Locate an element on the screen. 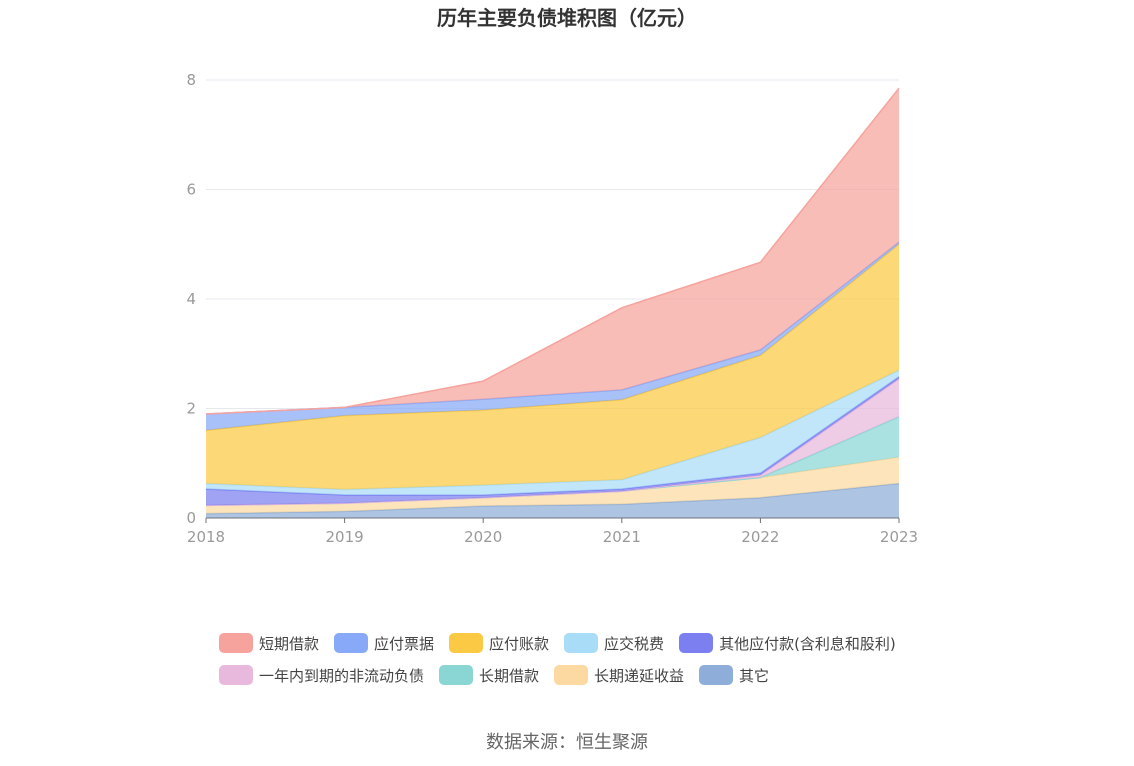 Image resolution: width=1134 pixels, height=766 pixels. legend-item: 应付账款 is located at coordinates (499, 643).